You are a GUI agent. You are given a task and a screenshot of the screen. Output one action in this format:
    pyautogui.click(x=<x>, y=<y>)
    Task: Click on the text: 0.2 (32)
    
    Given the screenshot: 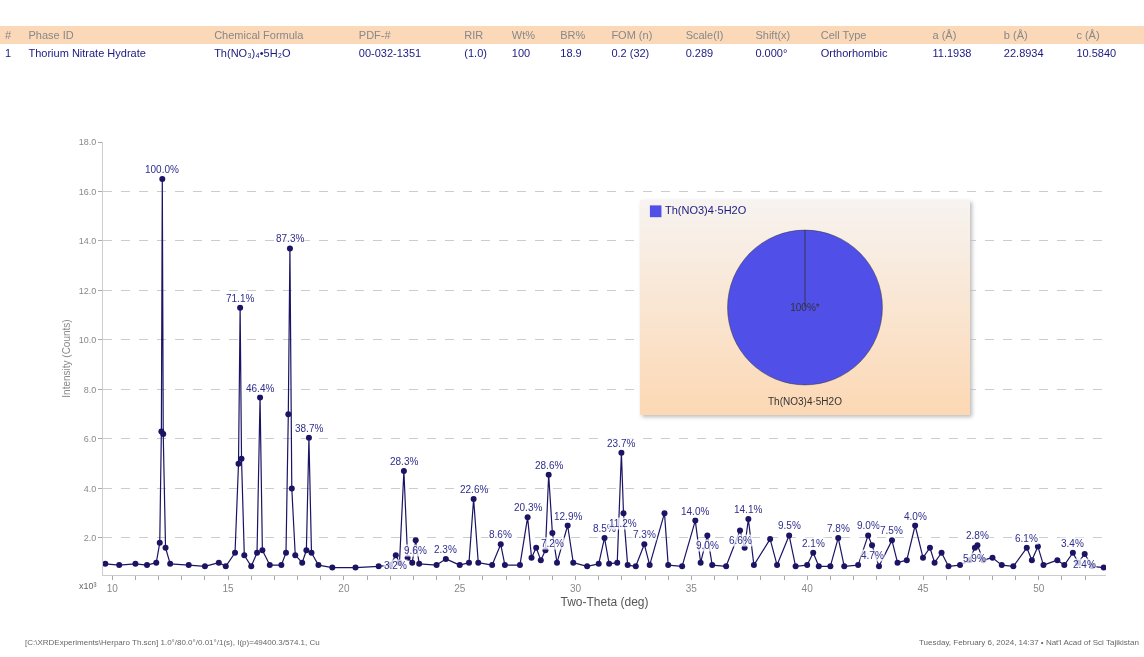 What is the action you would take?
    pyautogui.click(x=630, y=53)
    